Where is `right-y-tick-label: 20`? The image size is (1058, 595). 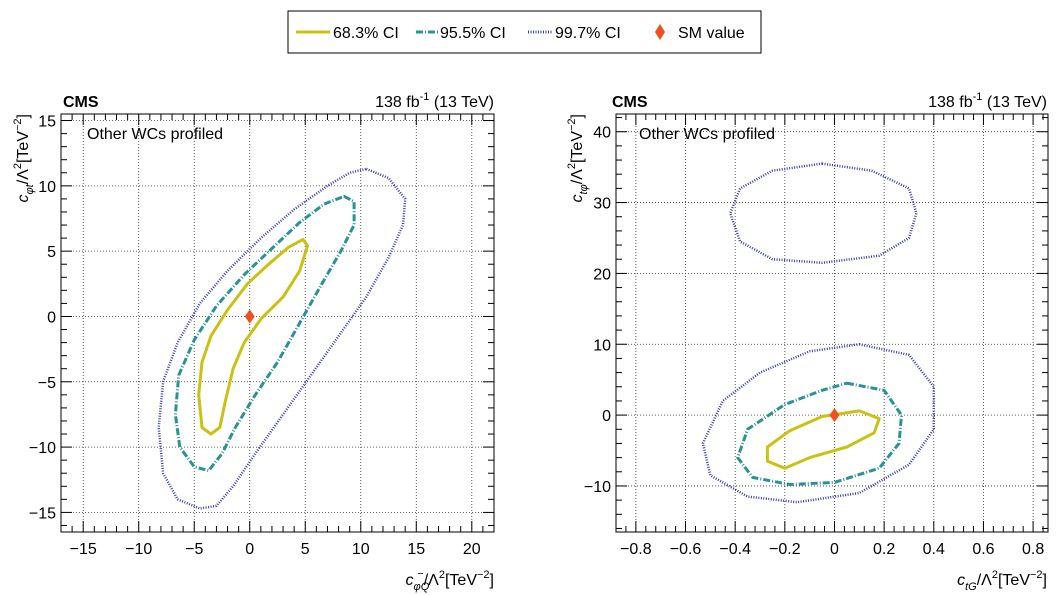 right-y-tick-label: 20 is located at coordinates (602, 274).